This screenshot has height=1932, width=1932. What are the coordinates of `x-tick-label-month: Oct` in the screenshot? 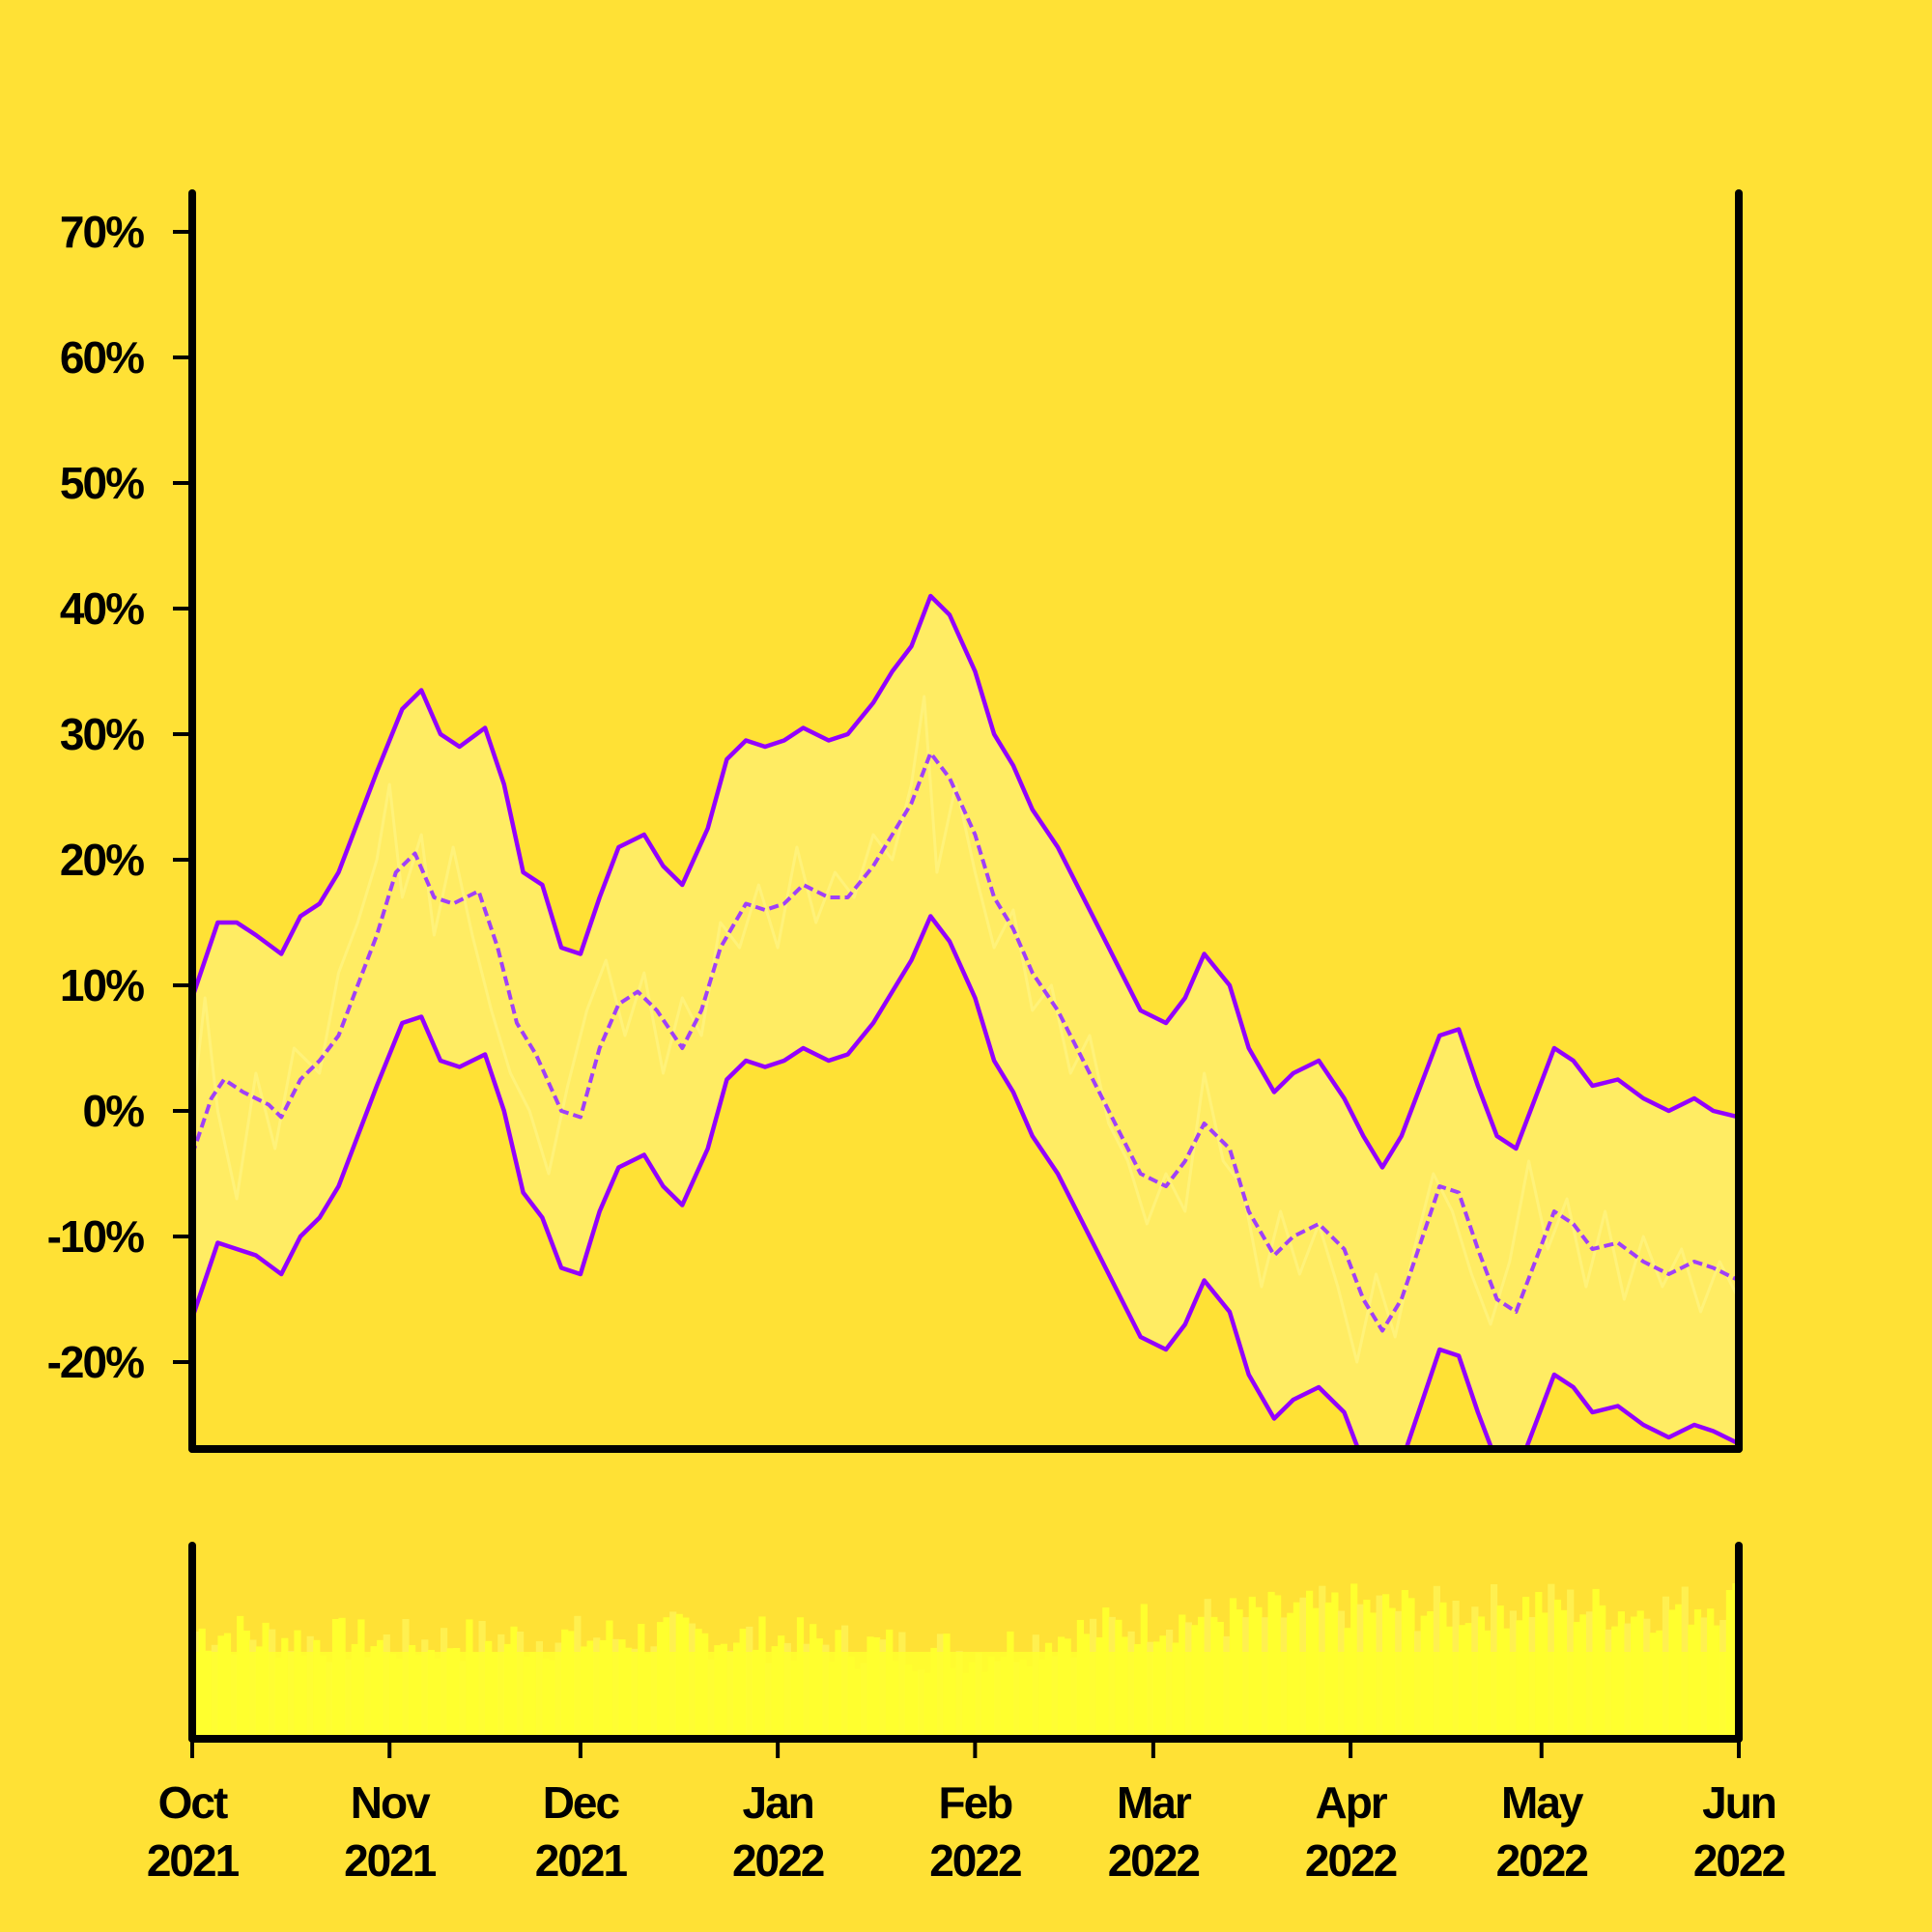 It's located at (193, 1802).